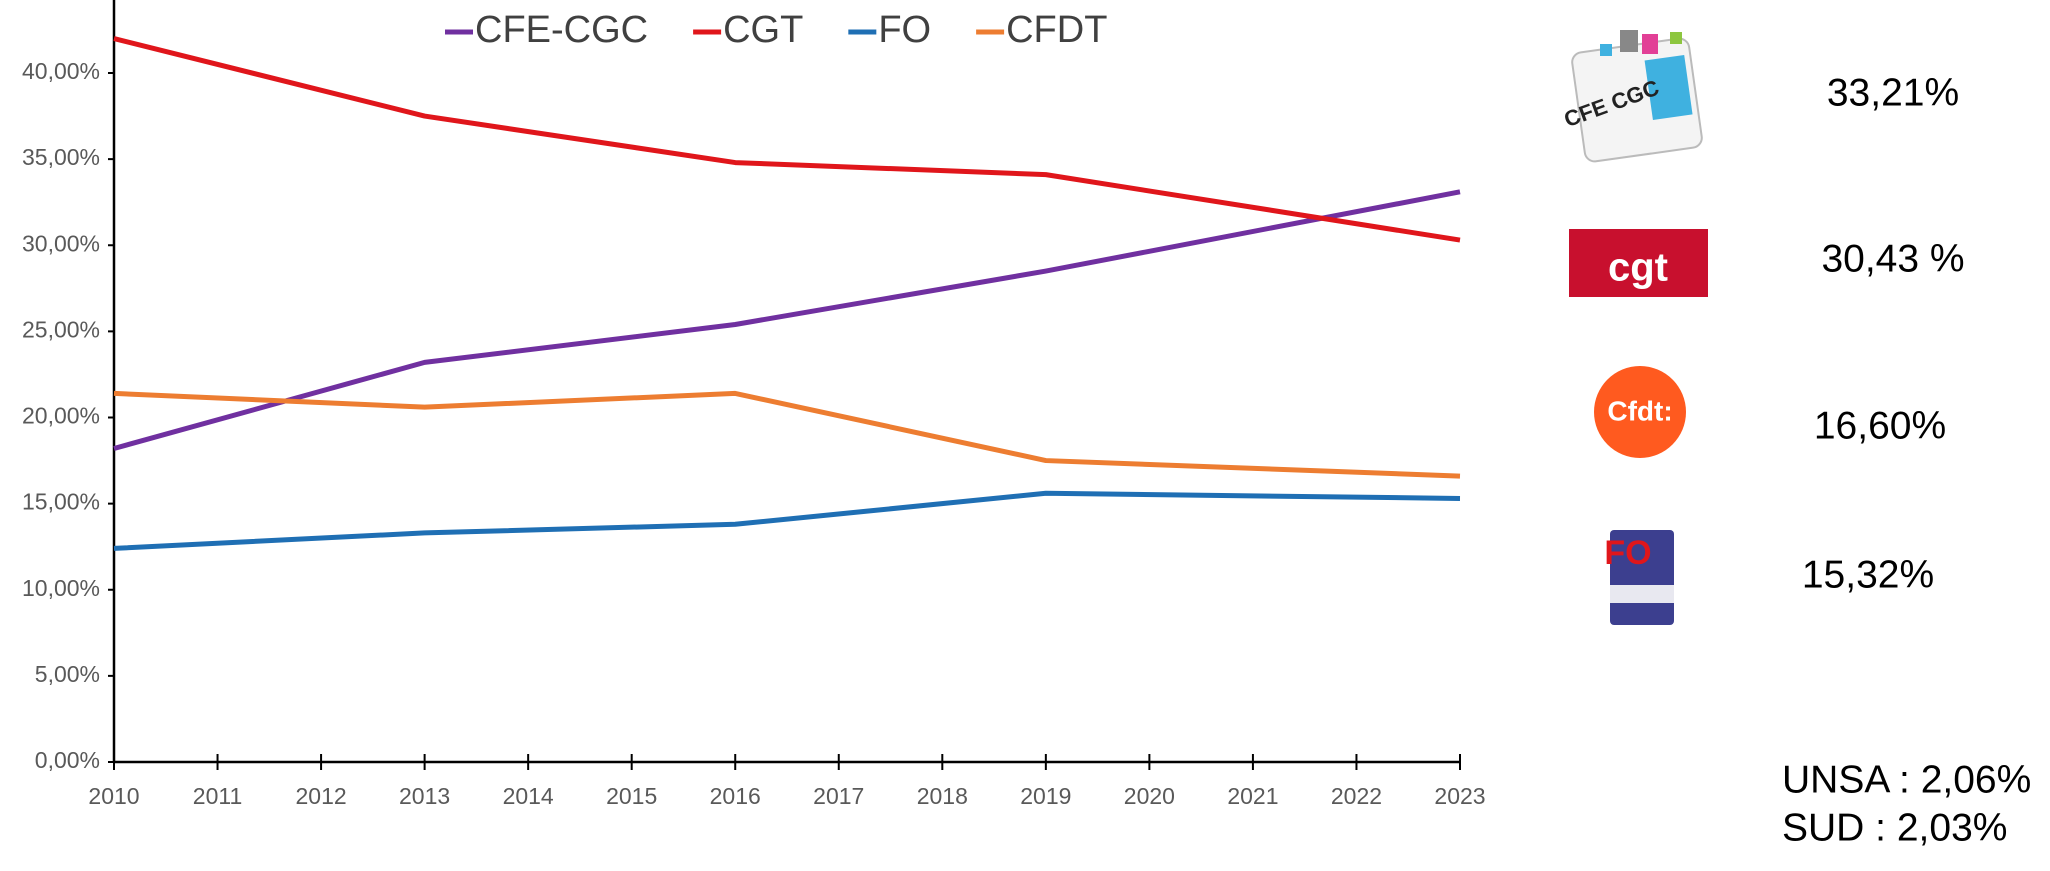  What do you see at coordinates (61, 502) in the screenshot?
I see `y-tick-label: 15,00%` at bounding box center [61, 502].